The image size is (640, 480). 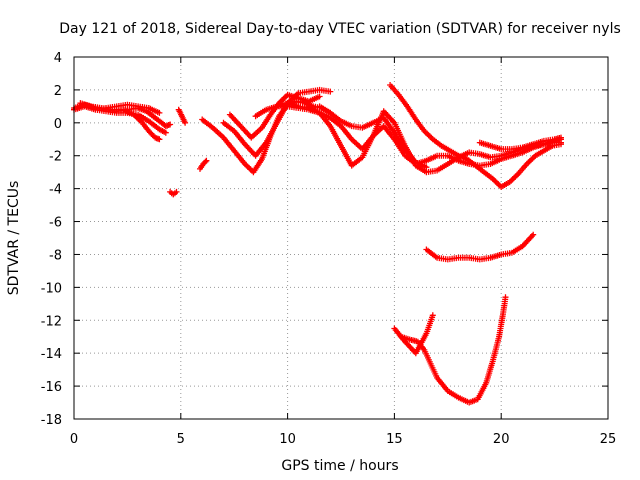 What do you see at coordinates (181, 439) in the screenshot?
I see `x-tick-label: 5` at bounding box center [181, 439].